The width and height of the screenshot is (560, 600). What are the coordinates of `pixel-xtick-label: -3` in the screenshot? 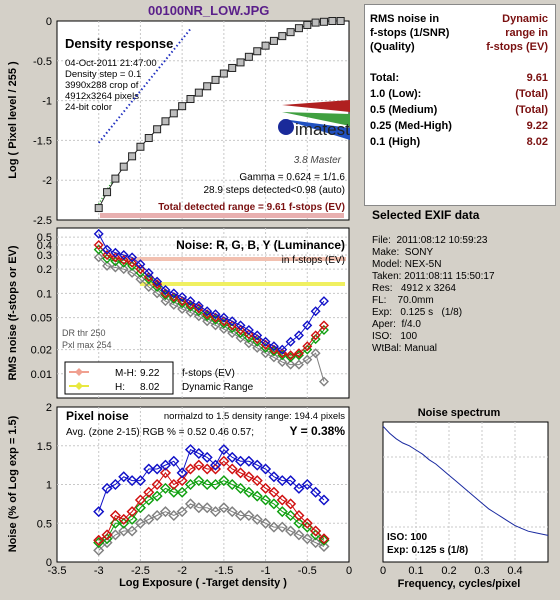 It's located at (99, 571).